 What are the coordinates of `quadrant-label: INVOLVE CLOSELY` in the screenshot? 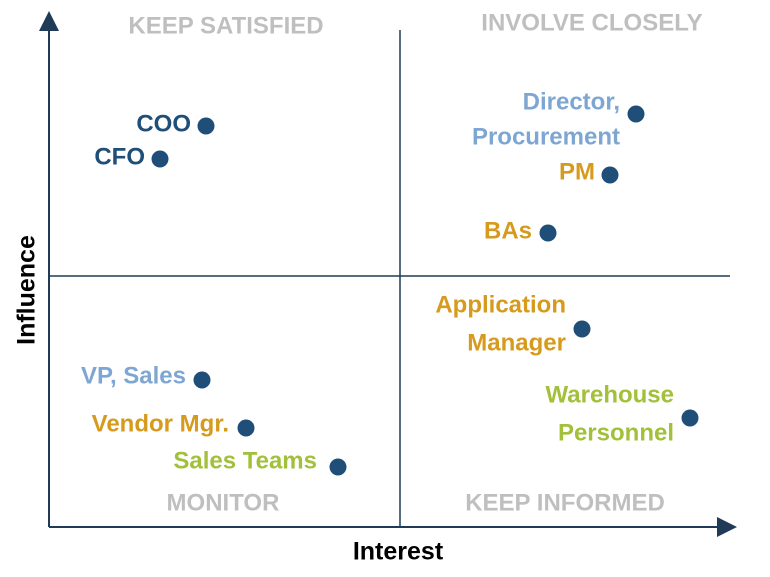 It's located at (591, 22).